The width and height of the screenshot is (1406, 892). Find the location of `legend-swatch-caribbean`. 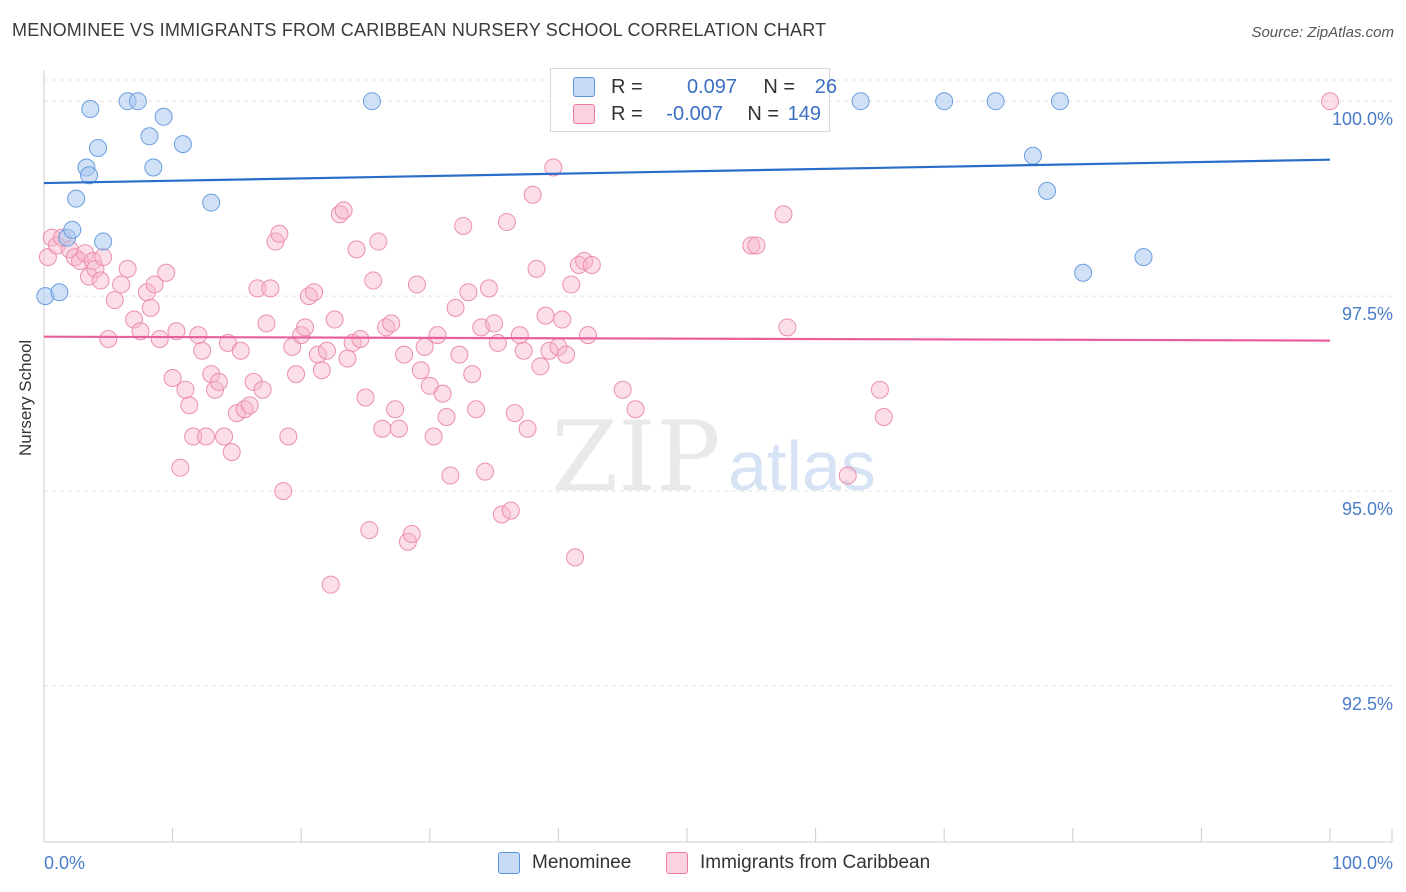

legend-swatch-caribbean is located at coordinates (677, 863).